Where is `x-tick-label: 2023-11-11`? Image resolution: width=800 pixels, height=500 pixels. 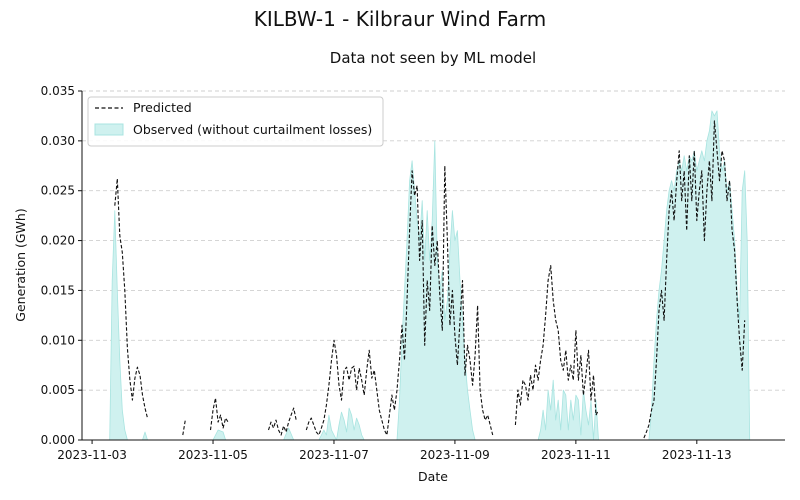 x-tick-label: 2023-11-11 is located at coordinates (576, 455).